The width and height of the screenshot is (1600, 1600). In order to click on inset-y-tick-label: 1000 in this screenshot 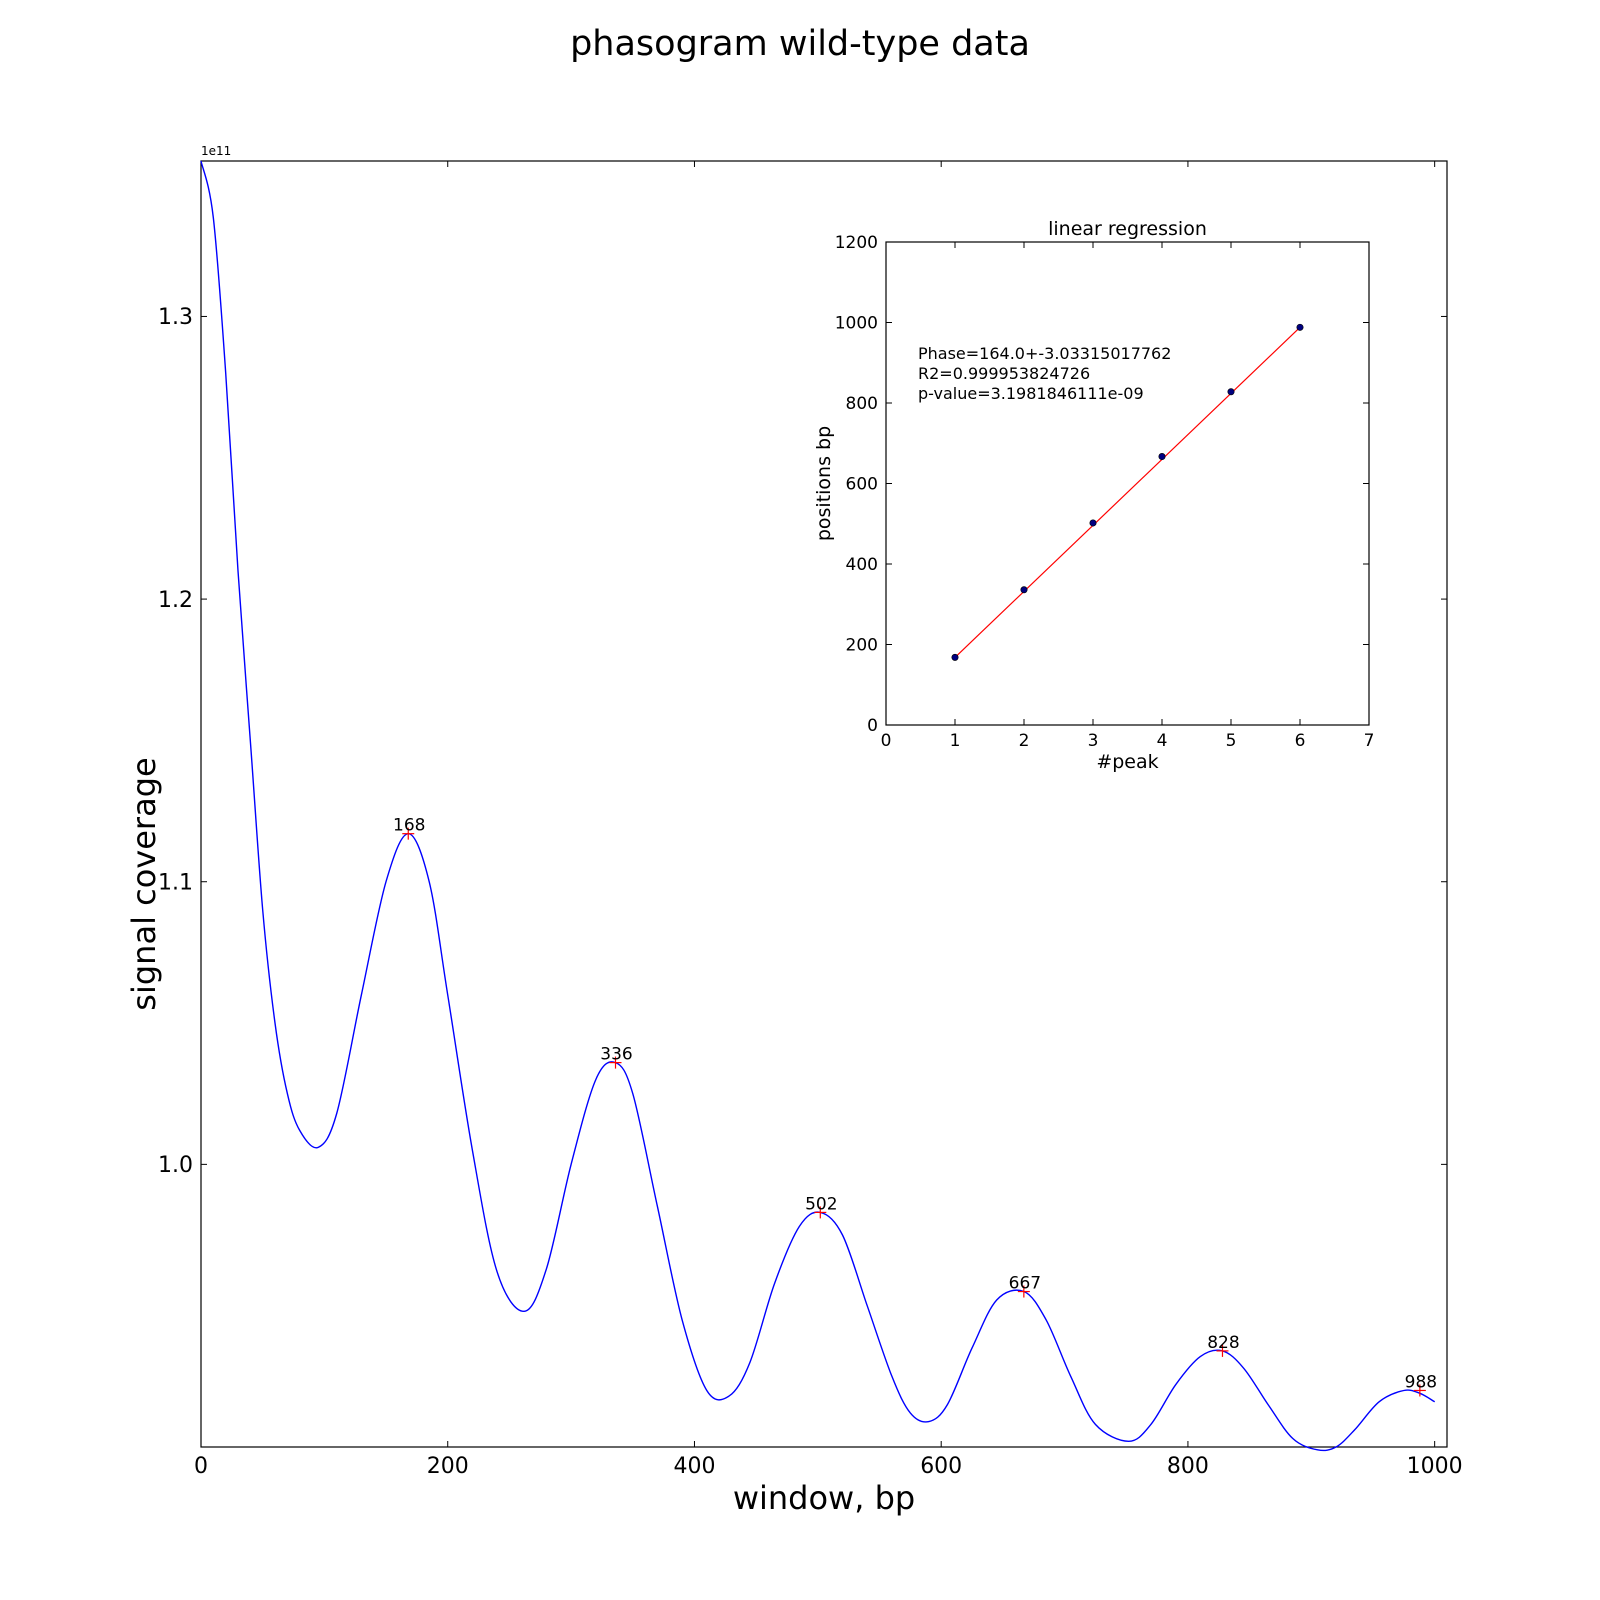, I will do `click(856, 323)`.